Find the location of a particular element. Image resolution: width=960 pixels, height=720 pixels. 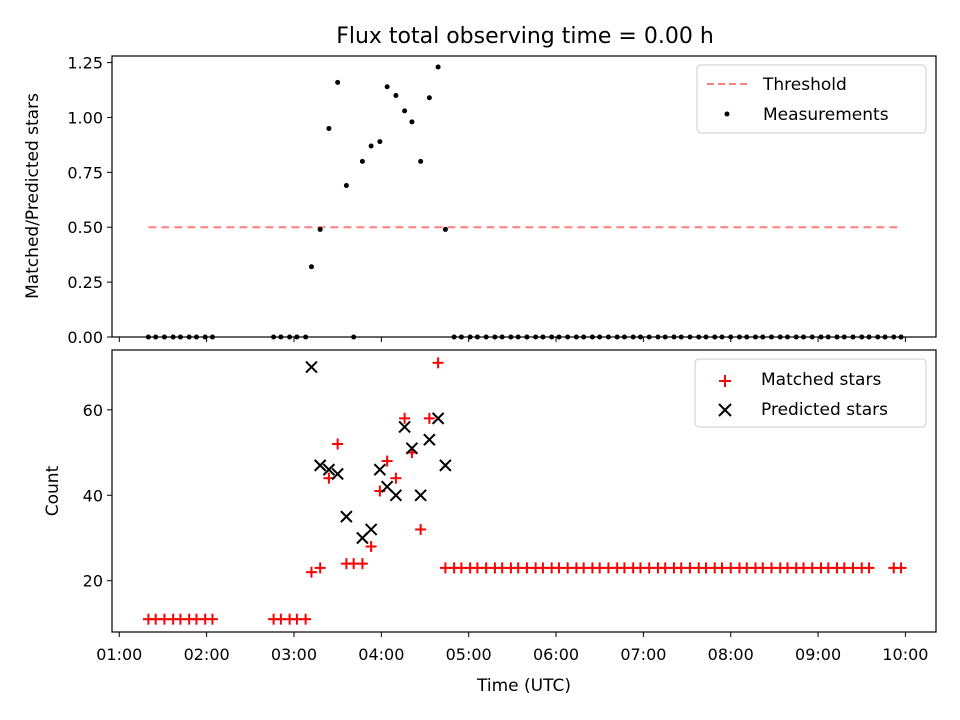

y-tick-label: 0.25 is located at coordinates (85, 282).